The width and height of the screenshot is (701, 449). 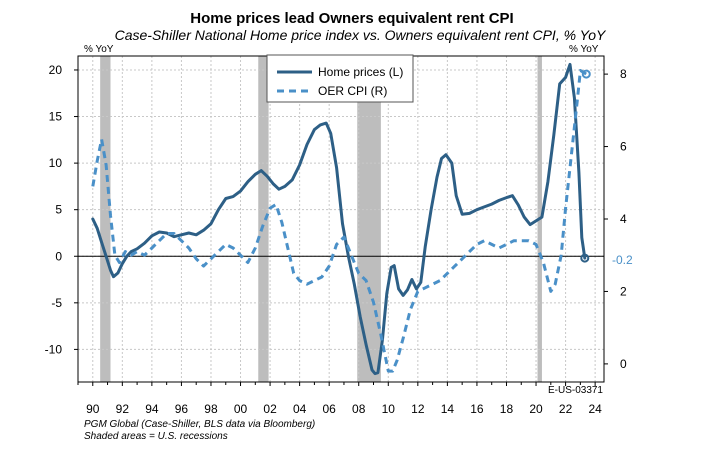 What do you see at coordinates (359, 409) in the screenshot?
I see `x-tick-label-9: 08` at bounding box center [359, 409].